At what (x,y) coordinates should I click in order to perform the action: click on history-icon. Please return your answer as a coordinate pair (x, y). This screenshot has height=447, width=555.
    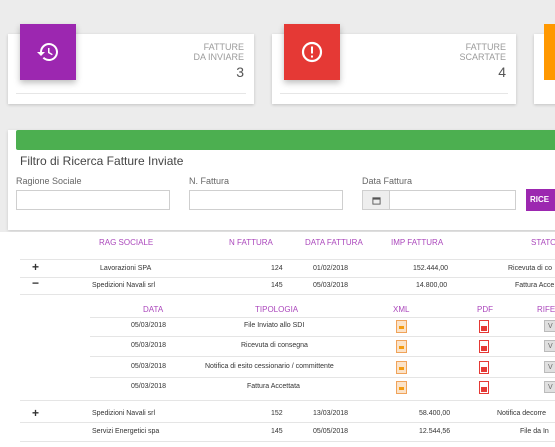
    Looking at the image, I should click on (47, 52).